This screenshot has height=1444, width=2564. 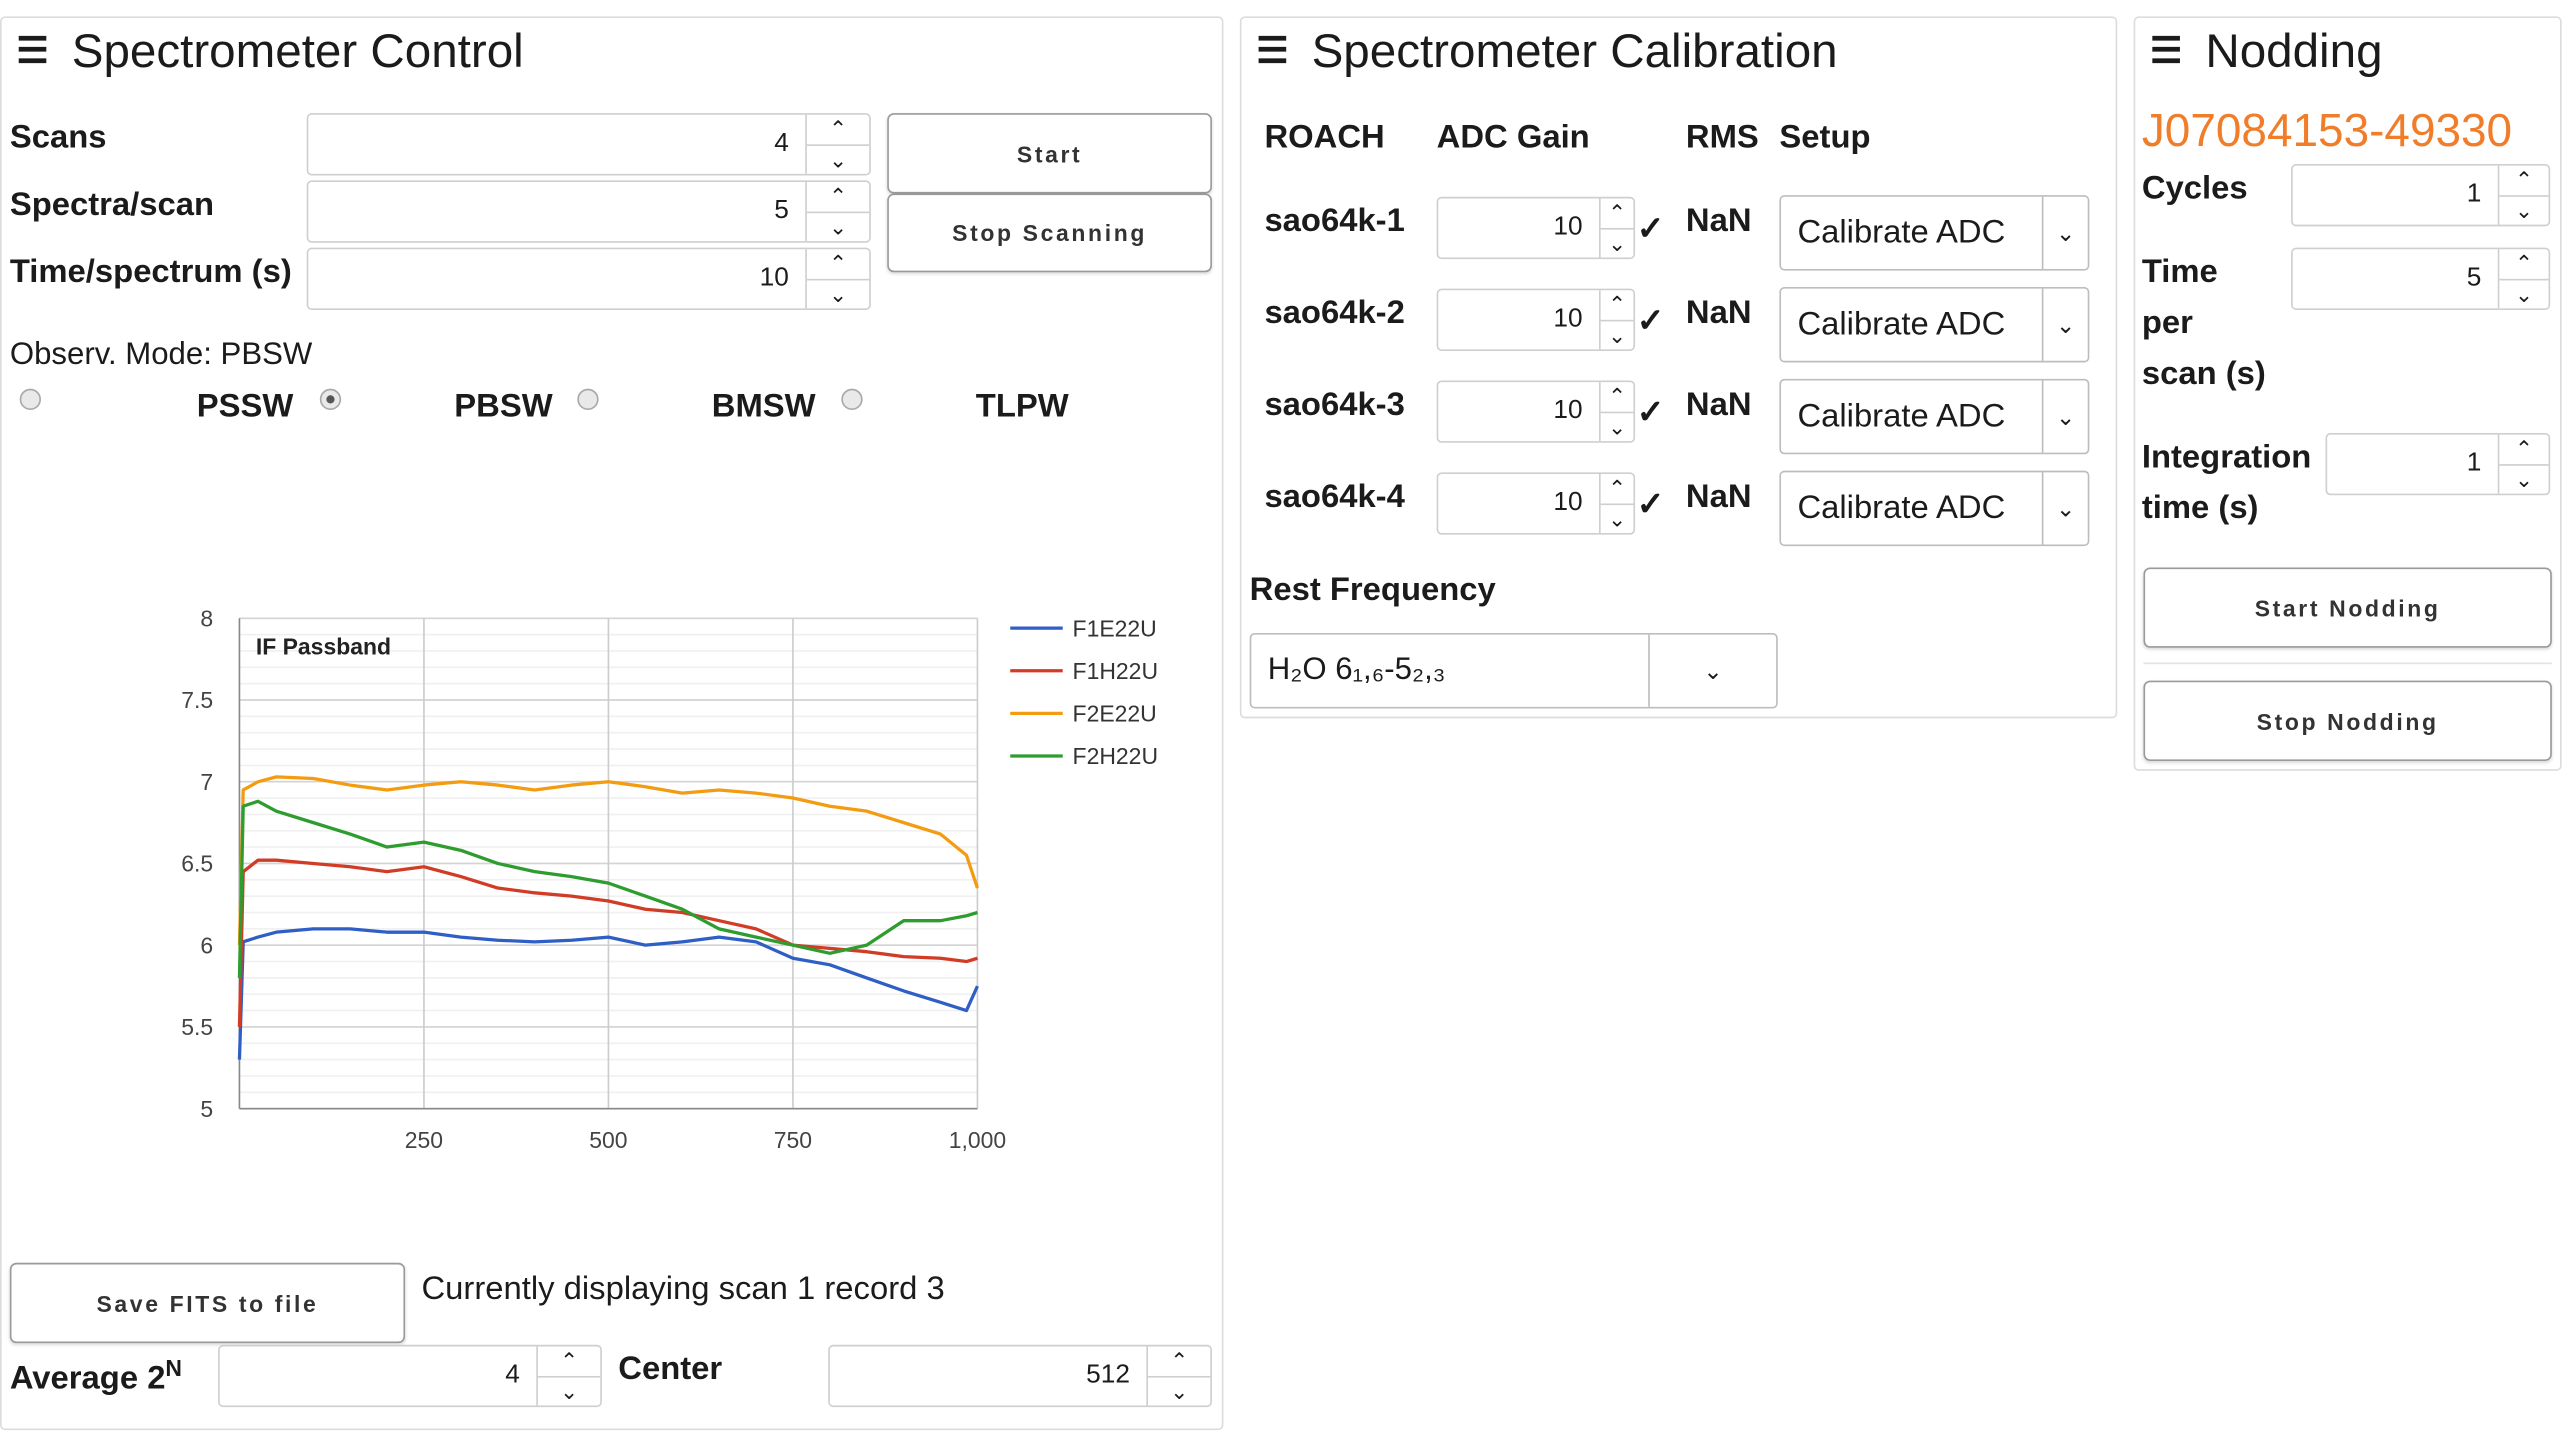 I want to click on cycles-stepper: ⌃ ⌄, so click(x=2523, y=195).